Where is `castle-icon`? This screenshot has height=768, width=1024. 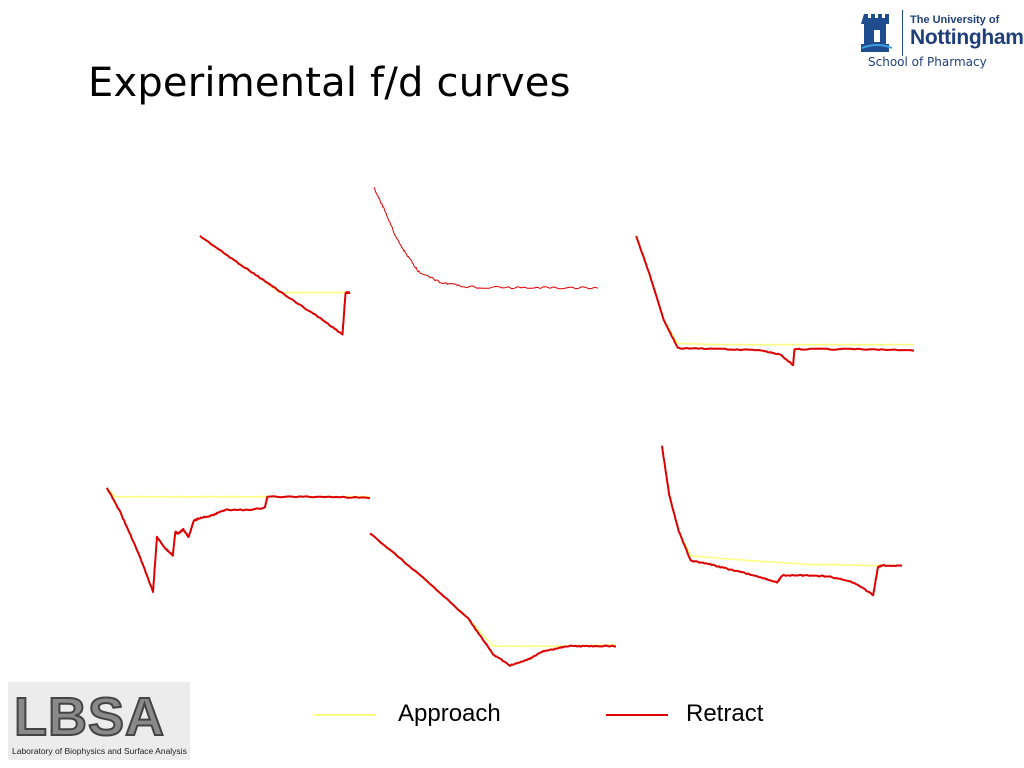 castle-icon is located at coordinates (877, 33).